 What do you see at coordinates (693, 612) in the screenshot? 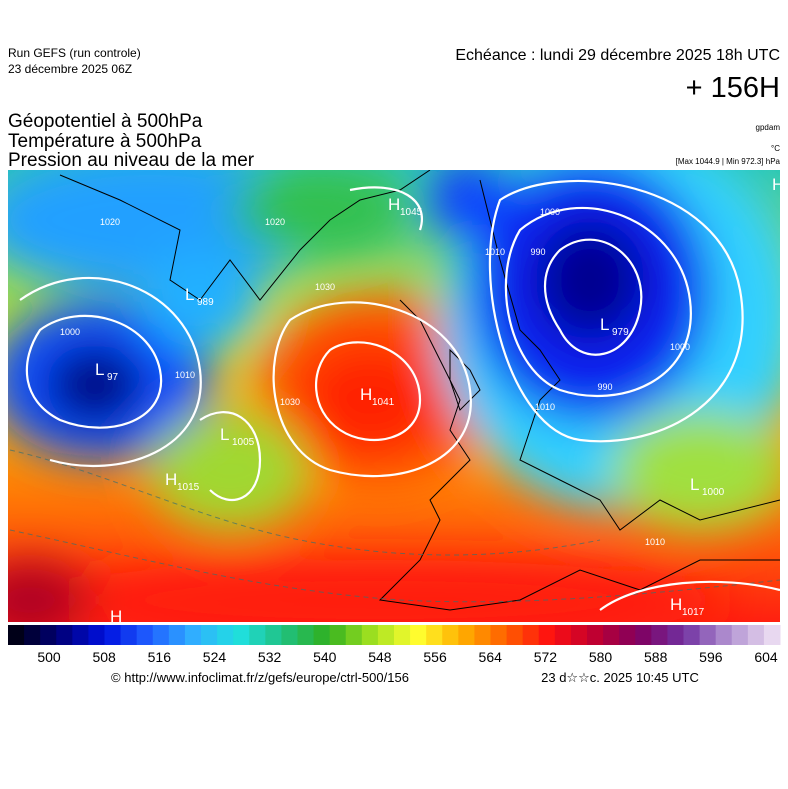
I see `center-value: 1017` at bounding box center [693, 612].